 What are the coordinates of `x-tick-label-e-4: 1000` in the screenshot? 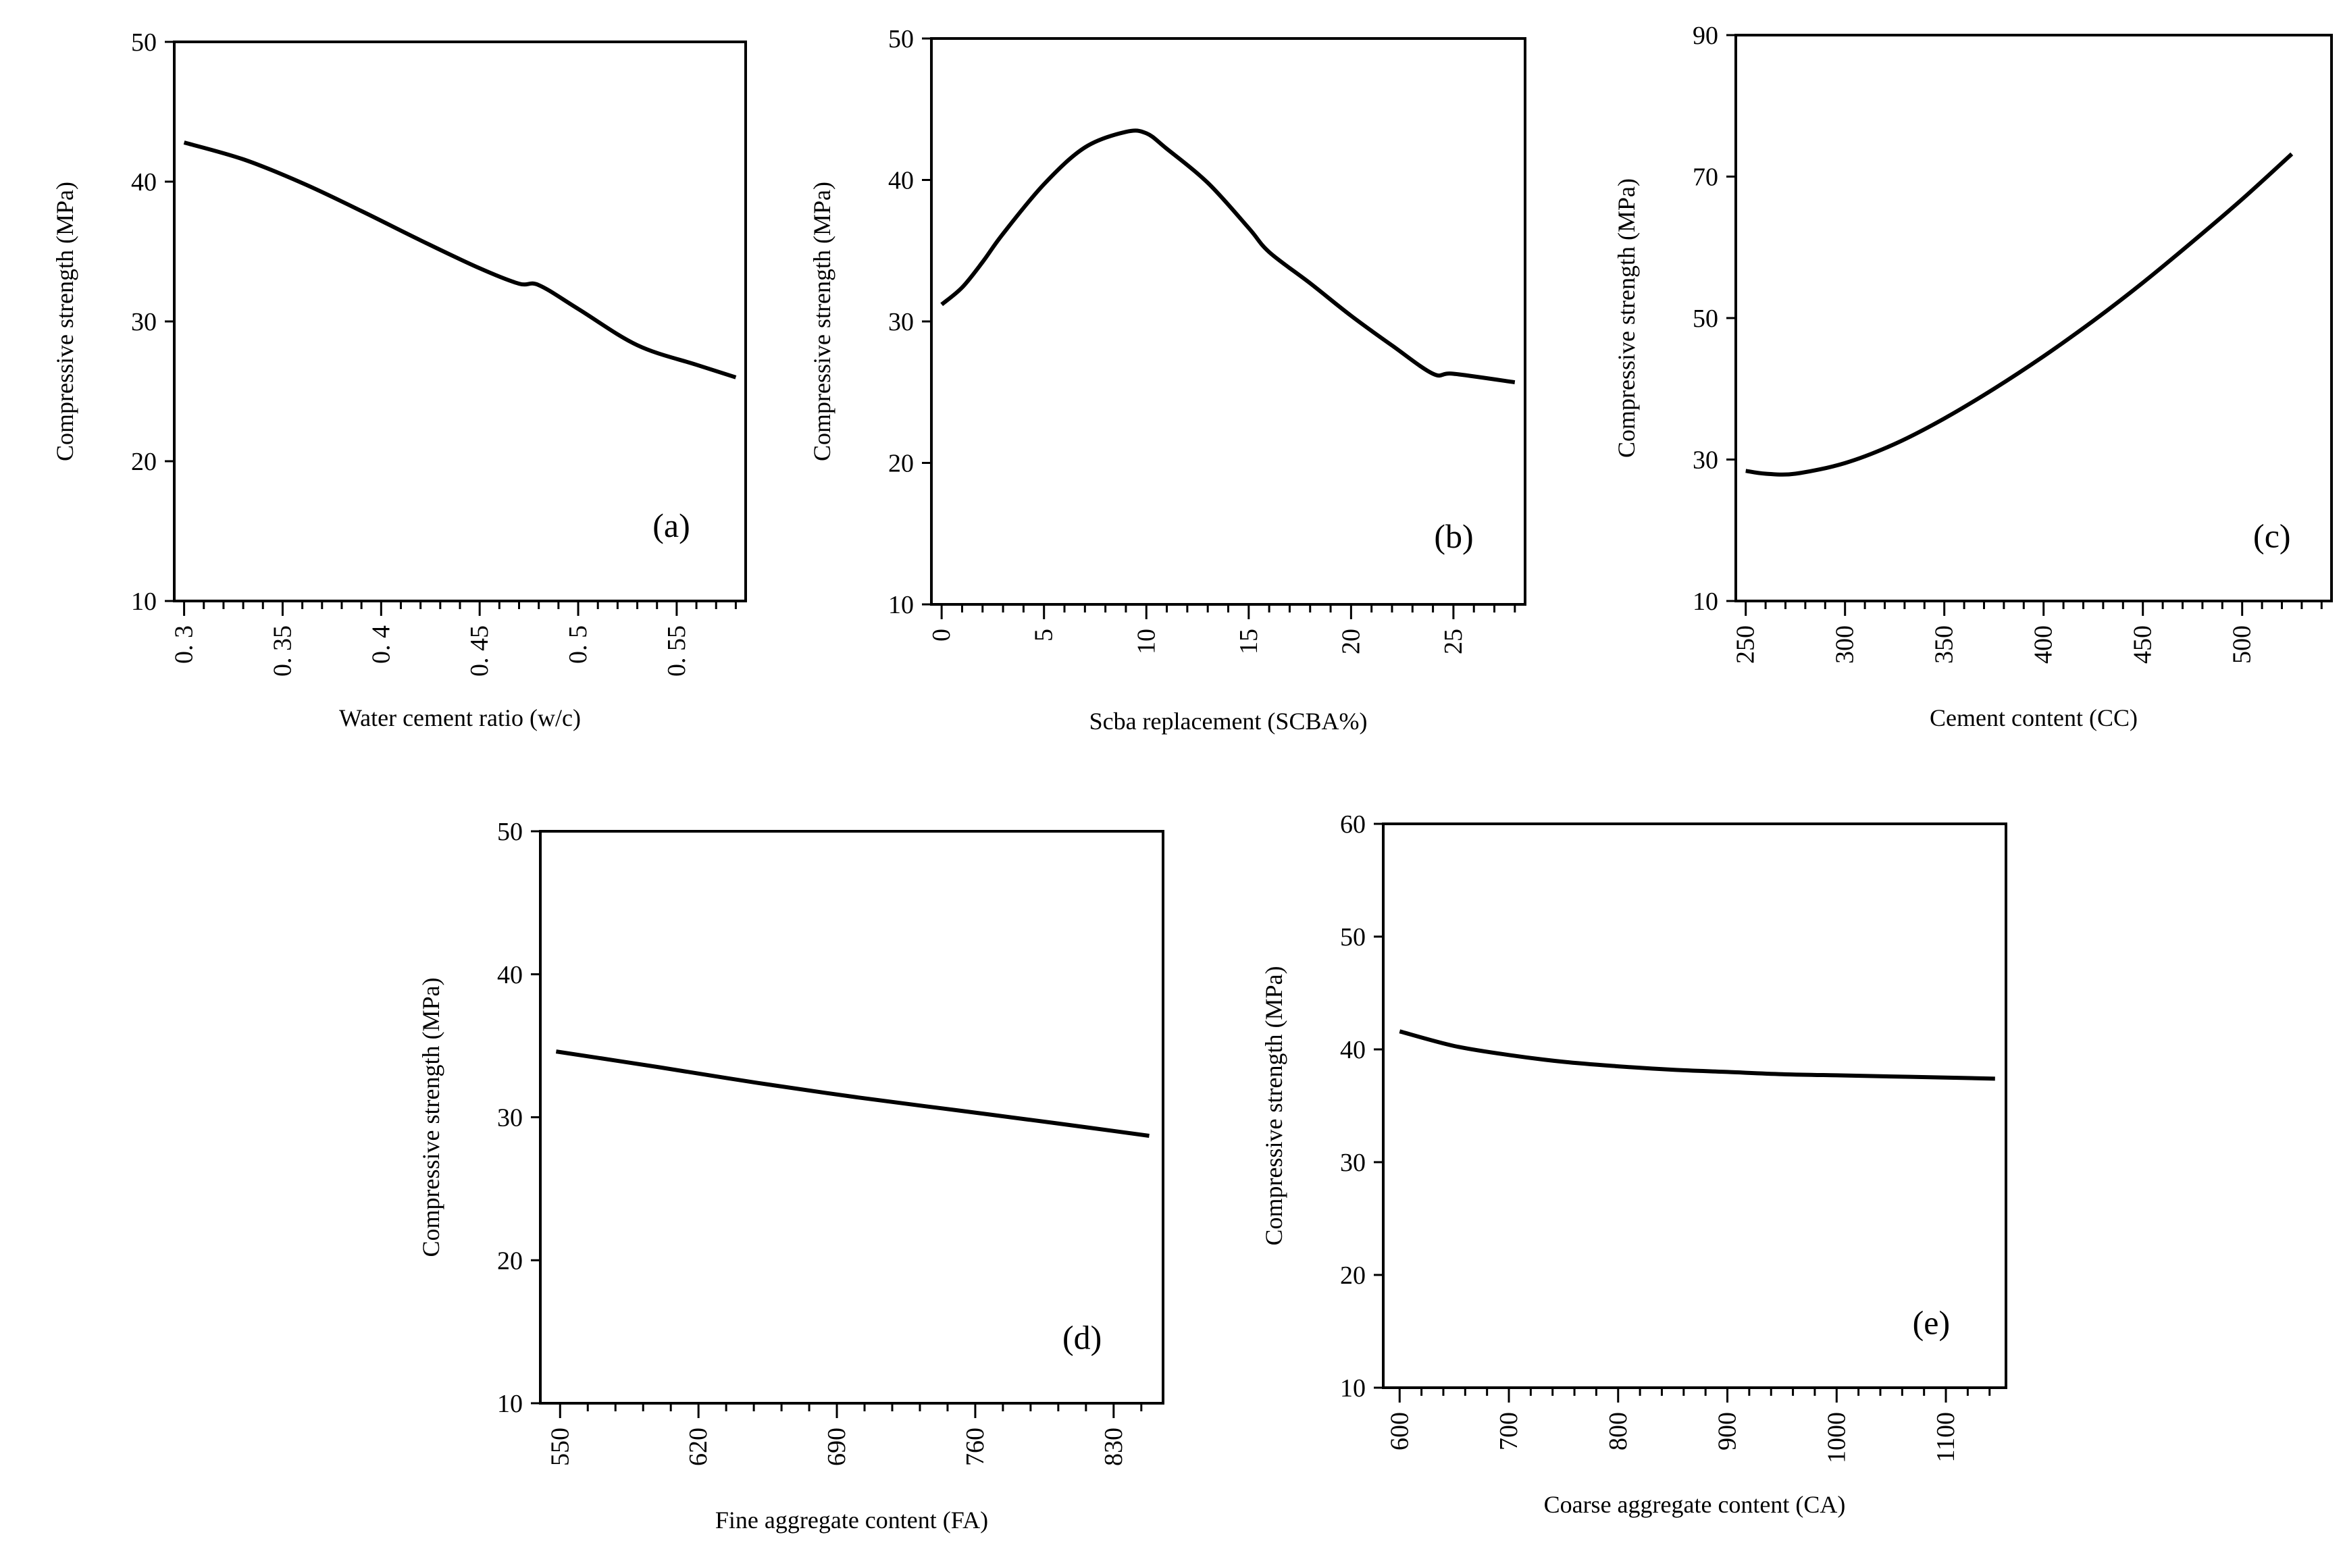 It's located at (1836, 1437).